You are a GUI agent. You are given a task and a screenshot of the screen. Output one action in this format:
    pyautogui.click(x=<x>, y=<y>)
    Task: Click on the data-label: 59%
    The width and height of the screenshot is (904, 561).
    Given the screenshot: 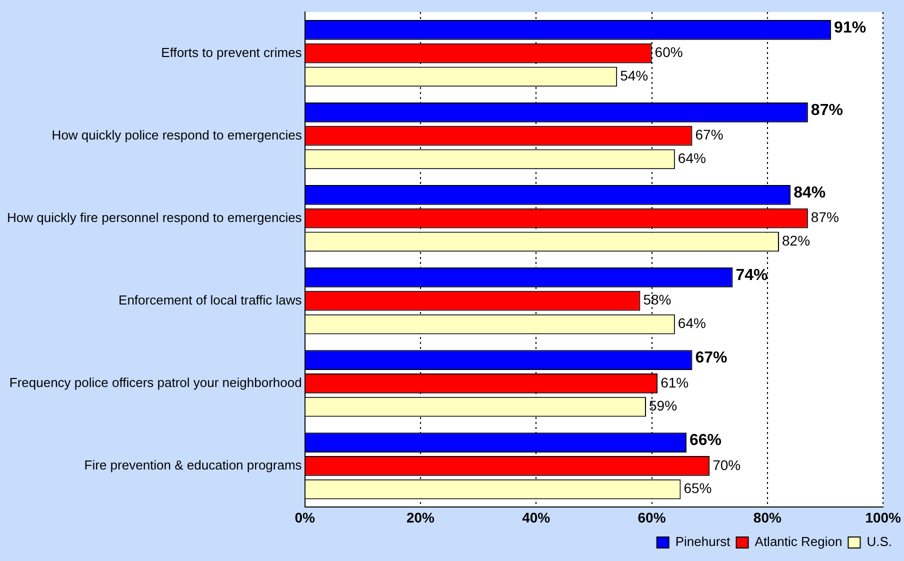 What is the action you would take?
    pyautogui.click(x=663, y=406)
    